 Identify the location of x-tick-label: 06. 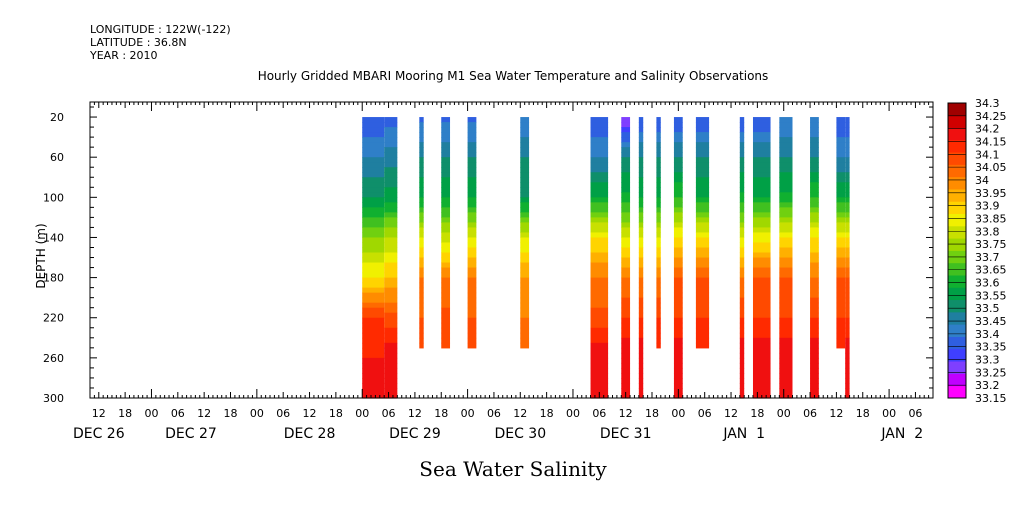
(810, 413).